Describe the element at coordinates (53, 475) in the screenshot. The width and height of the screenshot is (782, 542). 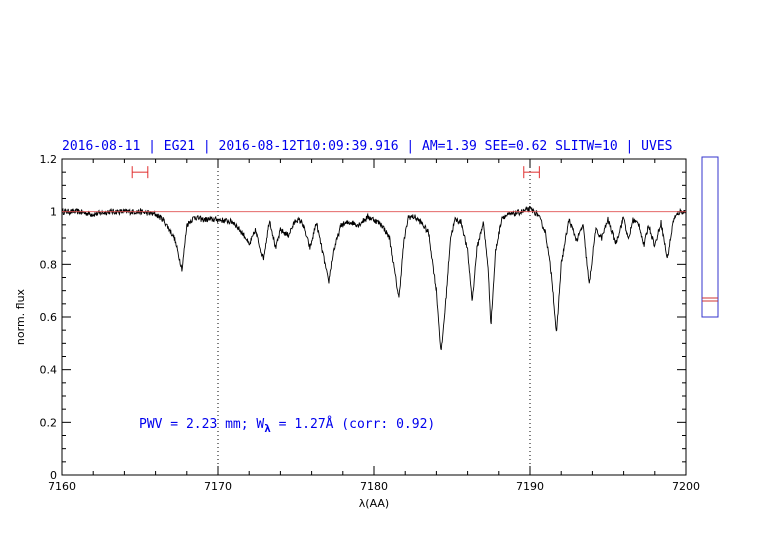
I see `y-tick-label: 0` at that location.